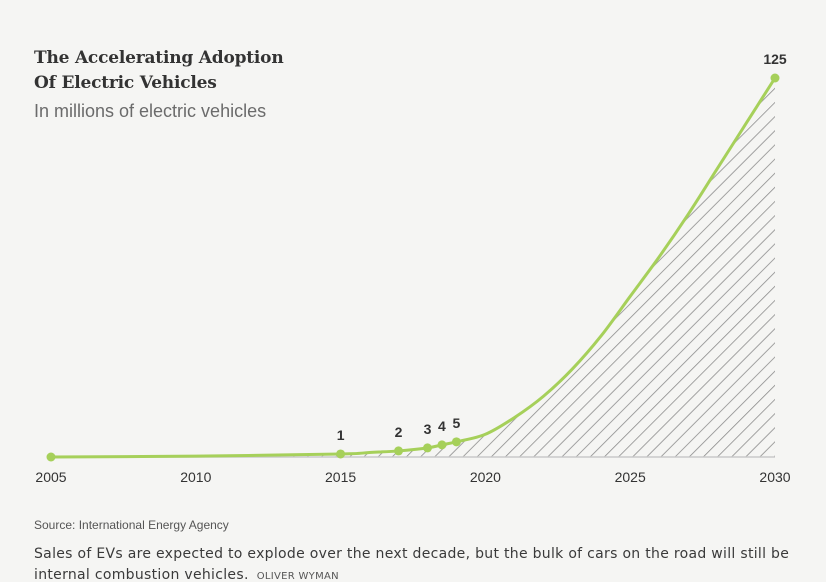 The height and width of the screenshot is (582, 826). What do you see at coordinates (150, 111) in the screenshot?
I see `chart-subtitle: In millions of electric vehicles` at bounding box center [150, 111].